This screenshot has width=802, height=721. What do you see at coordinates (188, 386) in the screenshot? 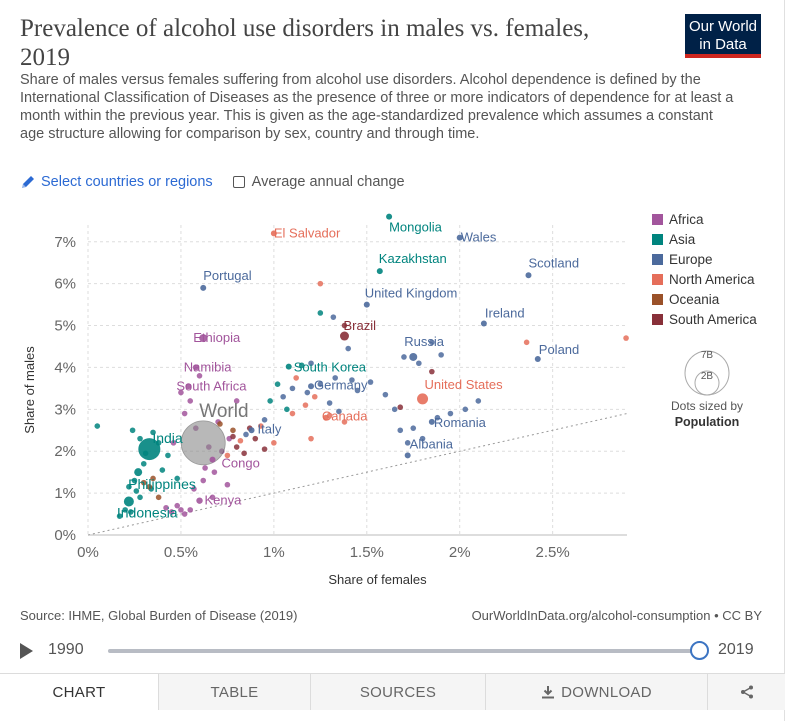
I see `data-point-south-africa` at bounding box center [188, 386].